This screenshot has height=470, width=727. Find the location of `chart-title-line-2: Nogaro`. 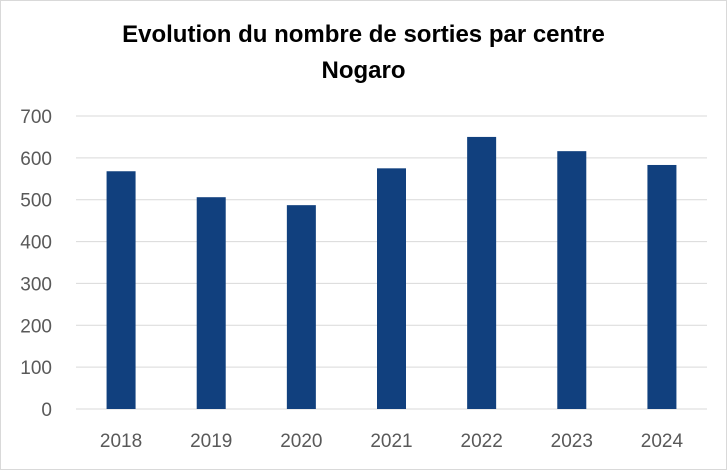

chart-title-line-2: Nogaro is located at coordinates (363, 70).